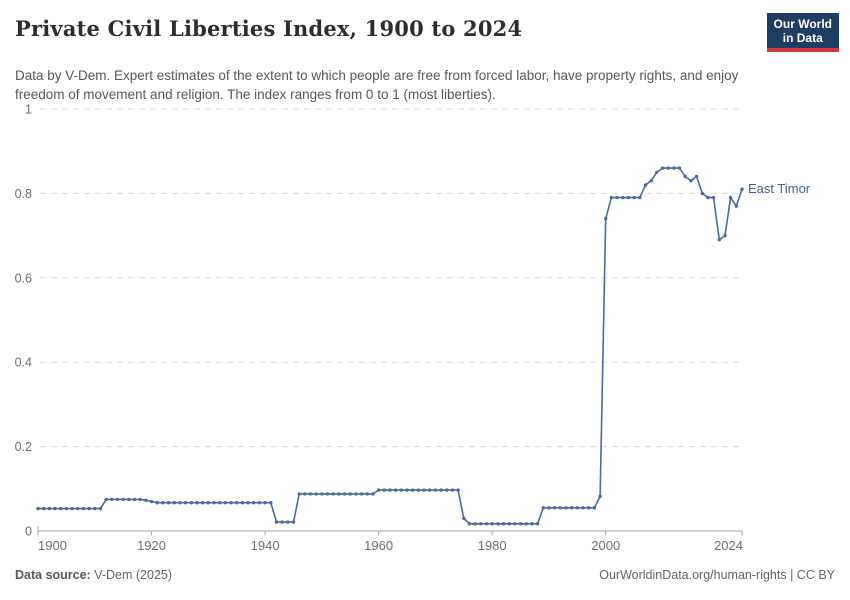 The height and width of the screenshot is (600, 850). Describe the element at coordinates (802, 32) in the screenshot. I see `owid-logo: Our World in Data` at that location.